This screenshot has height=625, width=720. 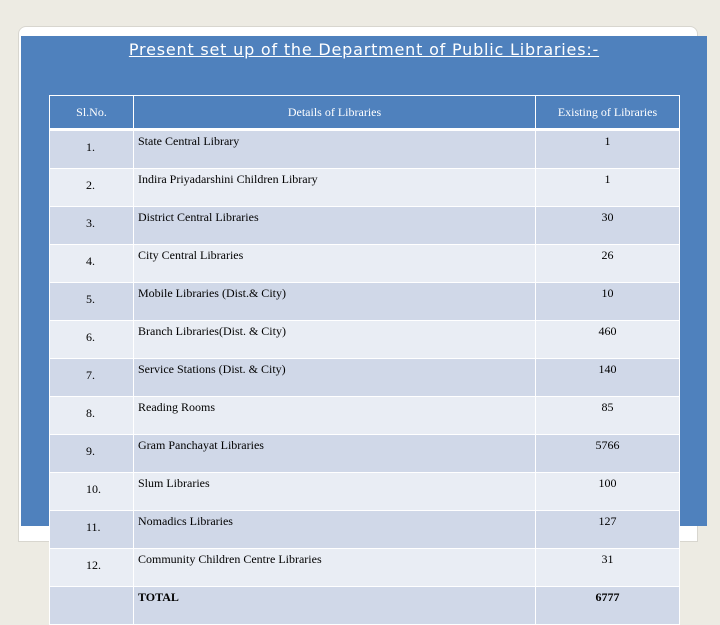 I want to click on row-count: 140, so click(x=607, y=377).